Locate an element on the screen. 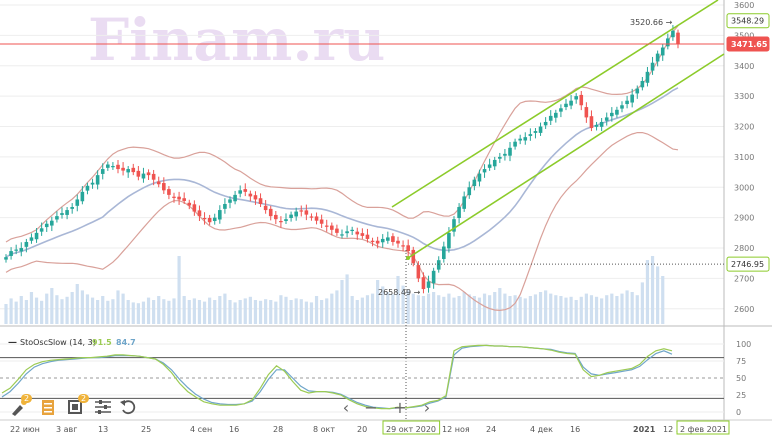 The width and height of the screenshot is (772, 440). x-tick-label: 13 is located at coordinates (103, 429).